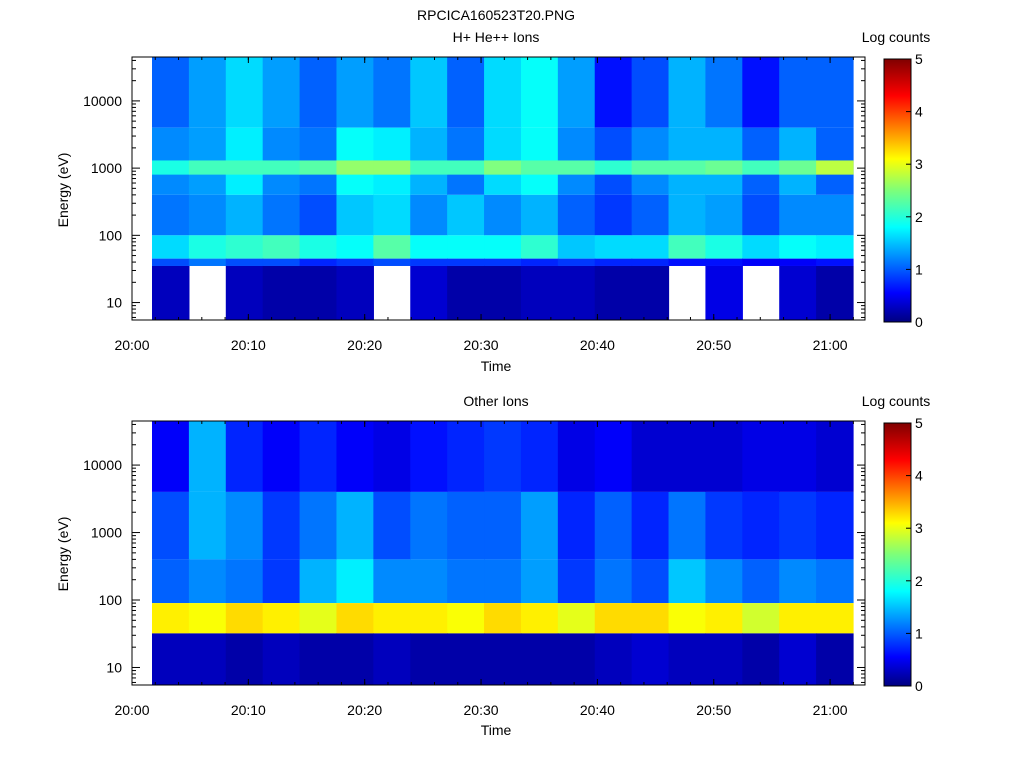 Image resolution: width=1024 pixels, height=768 pixels. What do you see at coordinates (830, 345) in the screenshot?
I see `x-tick-label: 21:00` at bounding box center [830, 345].